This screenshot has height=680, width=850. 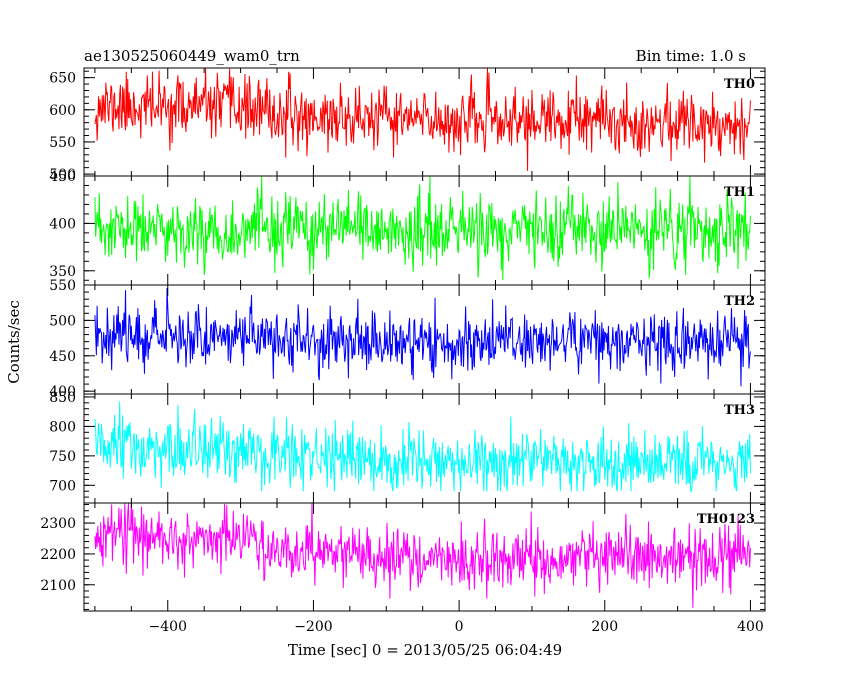 I want to click on series-line-th2, so click(x=422, y=337).